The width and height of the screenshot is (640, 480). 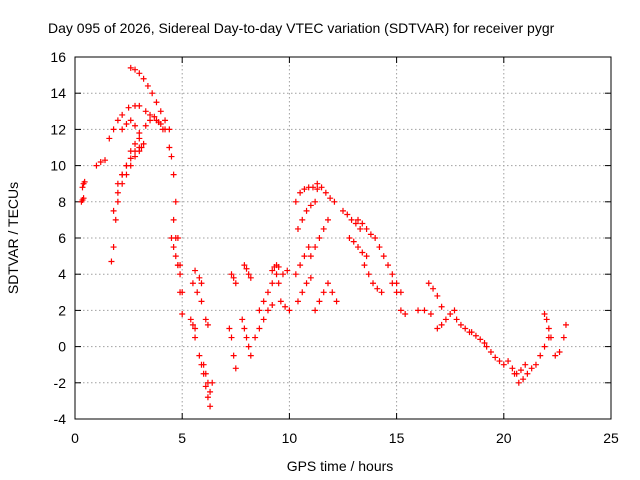 What do you see at coordinates (58, 57) in the screenshot?
I see `y-tick-label: 16` at bounding box center [58, 57].